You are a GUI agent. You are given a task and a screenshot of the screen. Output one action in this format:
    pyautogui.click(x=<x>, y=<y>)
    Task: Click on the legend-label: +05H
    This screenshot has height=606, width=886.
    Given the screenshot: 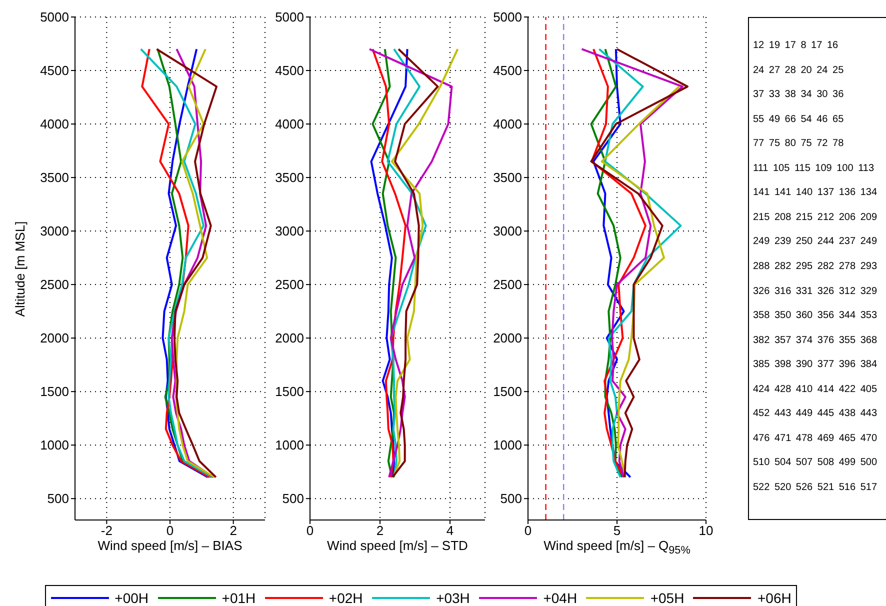 What is the action you would take?
    pyautogui.click(x=667, y=598)
    